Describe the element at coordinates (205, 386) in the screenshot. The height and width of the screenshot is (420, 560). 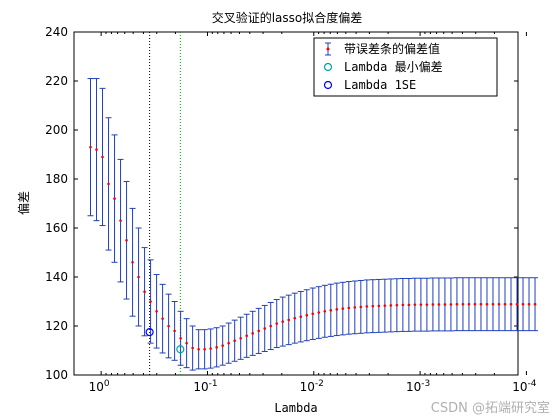
I see `x-tick-label: 10⁻¹` at that location.